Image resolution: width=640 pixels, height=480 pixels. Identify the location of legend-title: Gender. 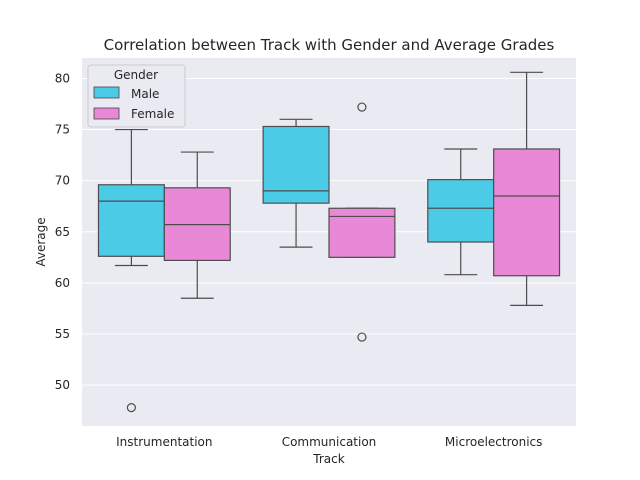
(136, 75).